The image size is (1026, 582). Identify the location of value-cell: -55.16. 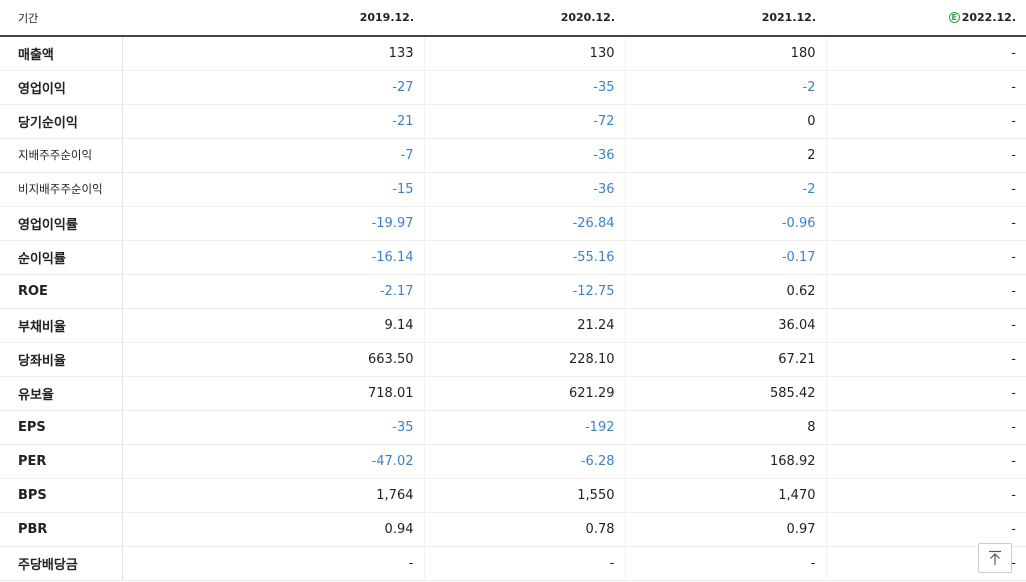
(525, 257).